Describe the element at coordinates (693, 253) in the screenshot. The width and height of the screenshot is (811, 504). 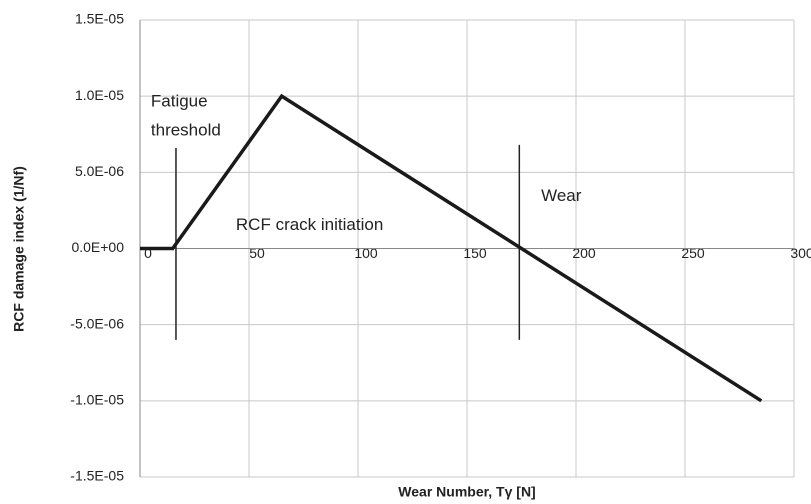
I see `x-tick-label: 250` at that location.